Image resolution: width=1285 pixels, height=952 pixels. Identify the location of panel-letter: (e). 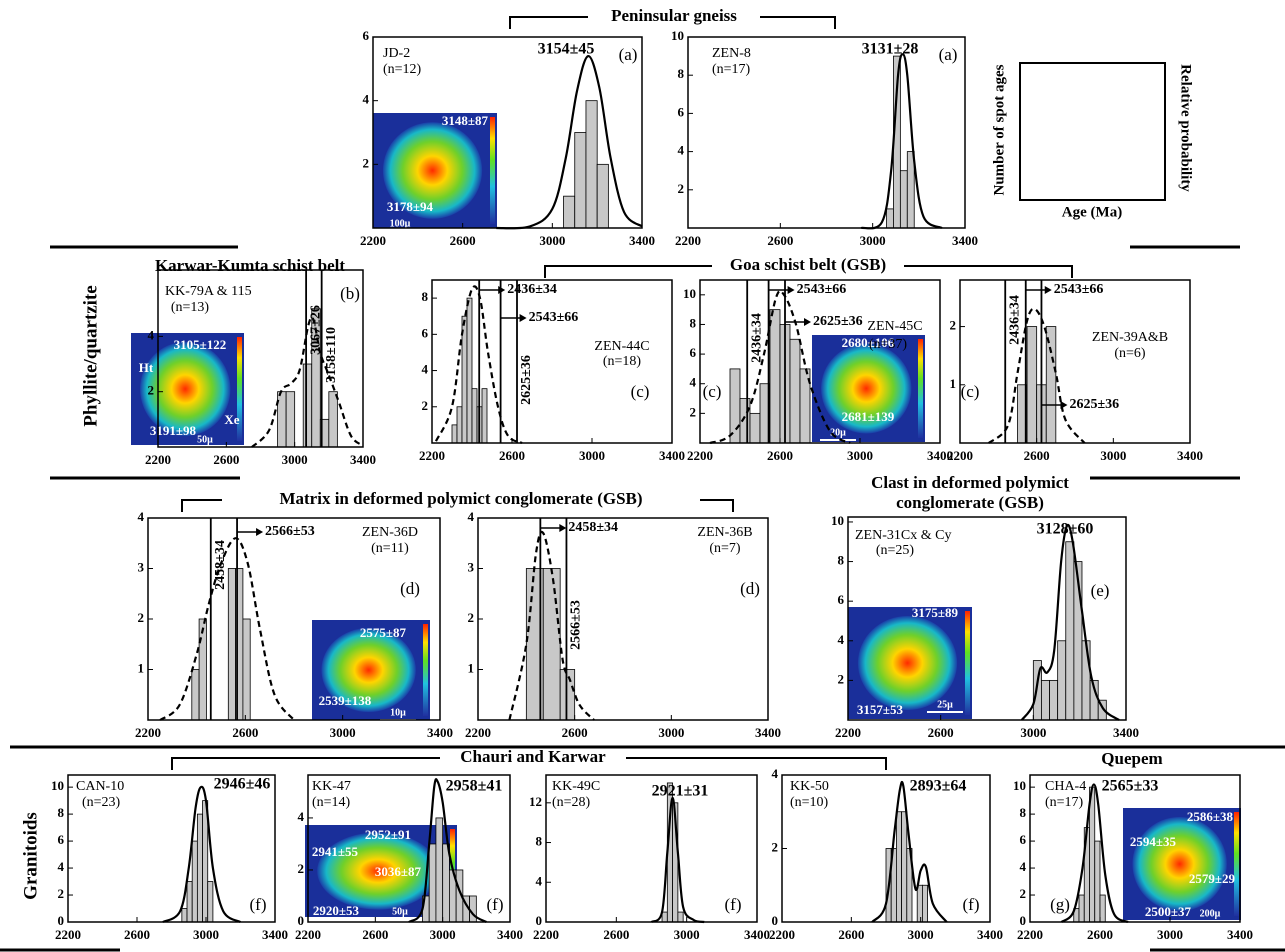
(1100, 590).